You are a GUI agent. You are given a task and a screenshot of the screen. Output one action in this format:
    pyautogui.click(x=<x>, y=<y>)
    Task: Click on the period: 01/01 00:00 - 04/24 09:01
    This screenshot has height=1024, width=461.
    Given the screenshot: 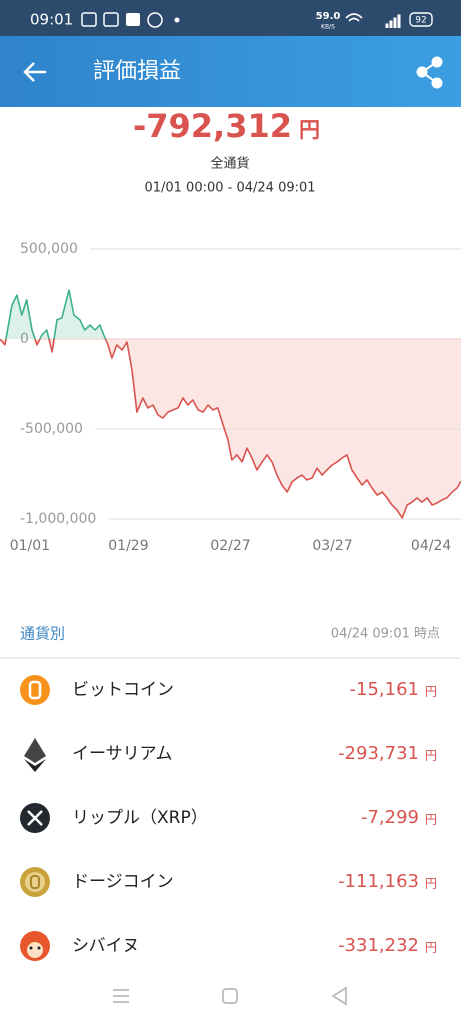 What is the action you would take?
    pyautogui.click(x=229, y=188)
    